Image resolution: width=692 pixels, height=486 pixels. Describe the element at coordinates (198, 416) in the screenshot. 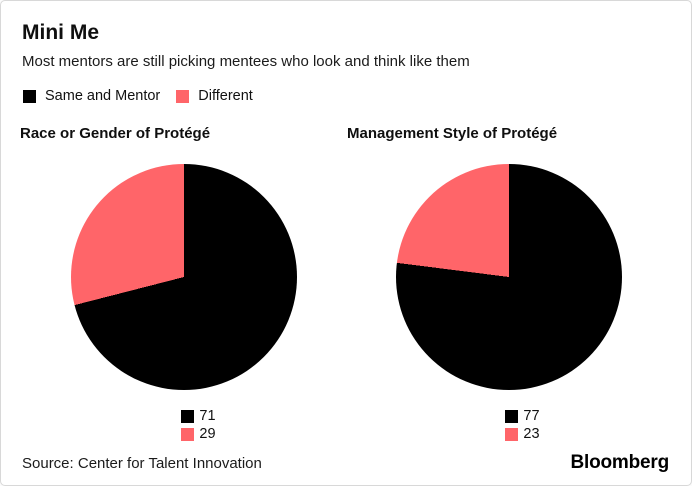

I see `value-row-same: 71` at that location.